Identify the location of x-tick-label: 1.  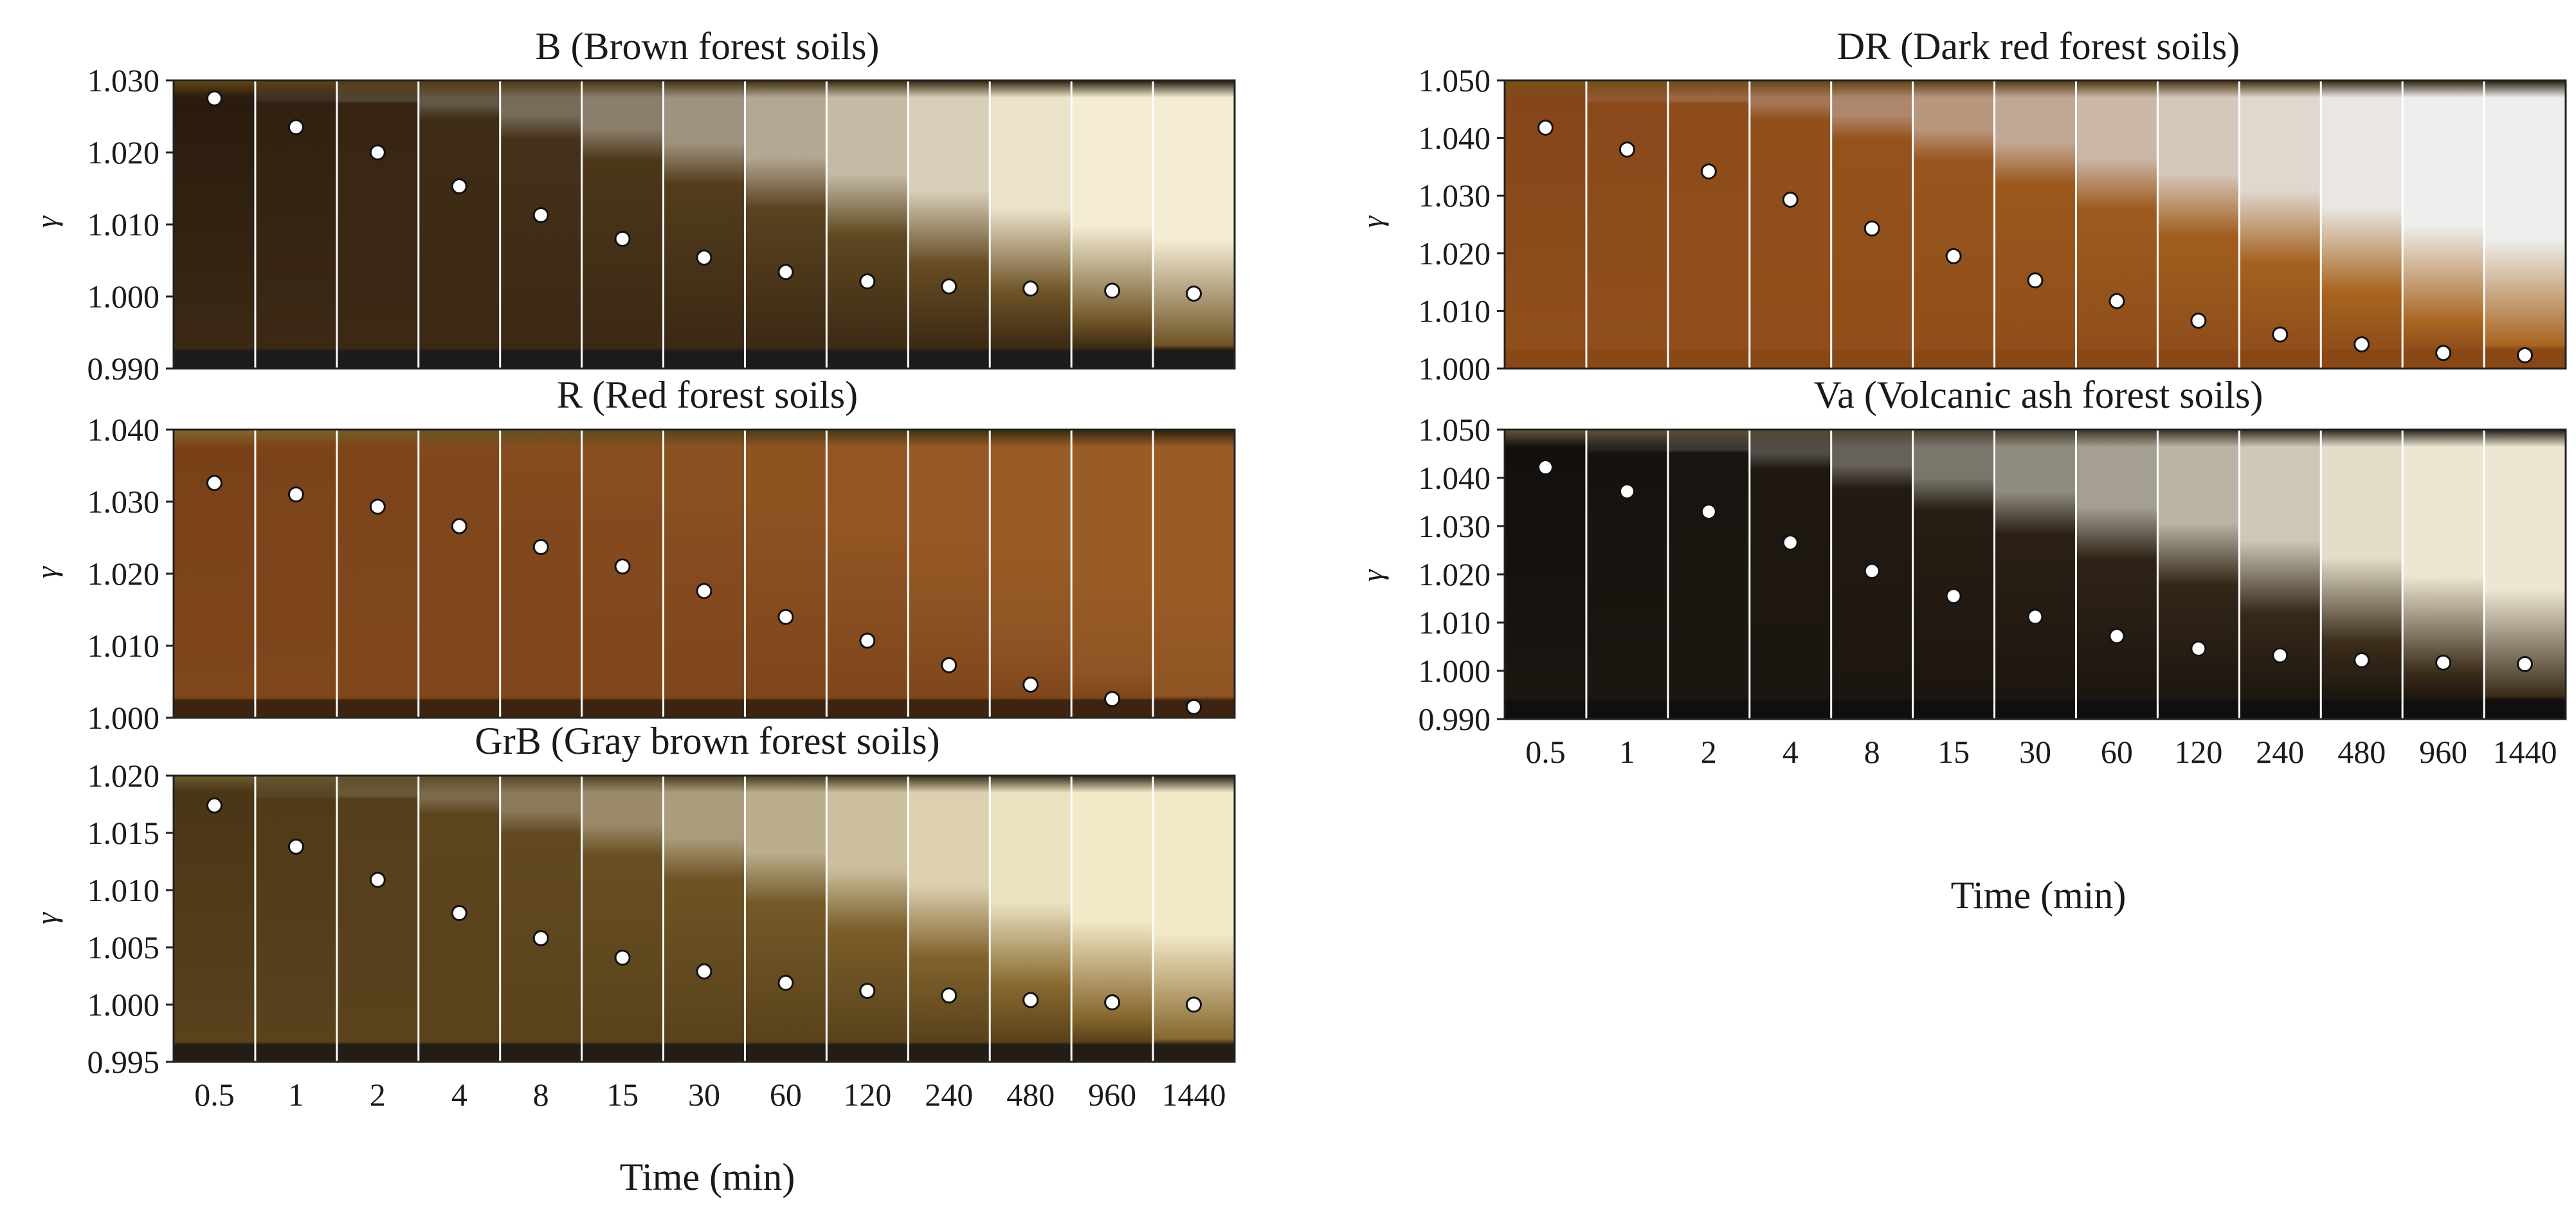
(1627, 752).